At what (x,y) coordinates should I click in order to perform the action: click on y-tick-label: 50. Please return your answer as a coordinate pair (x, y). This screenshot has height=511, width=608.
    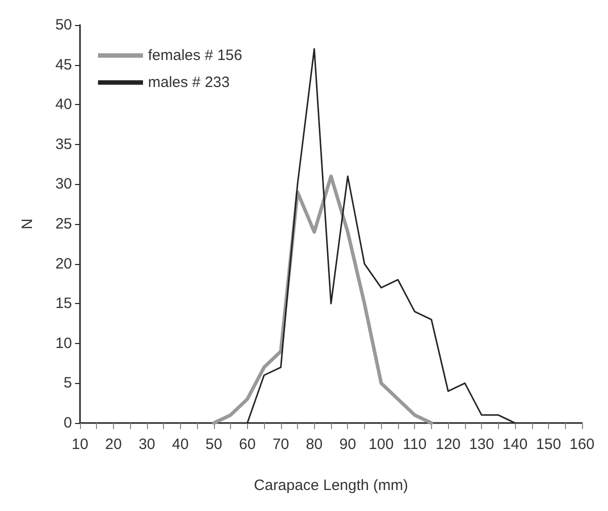
    Looking at the image, I should click on (63, 25).